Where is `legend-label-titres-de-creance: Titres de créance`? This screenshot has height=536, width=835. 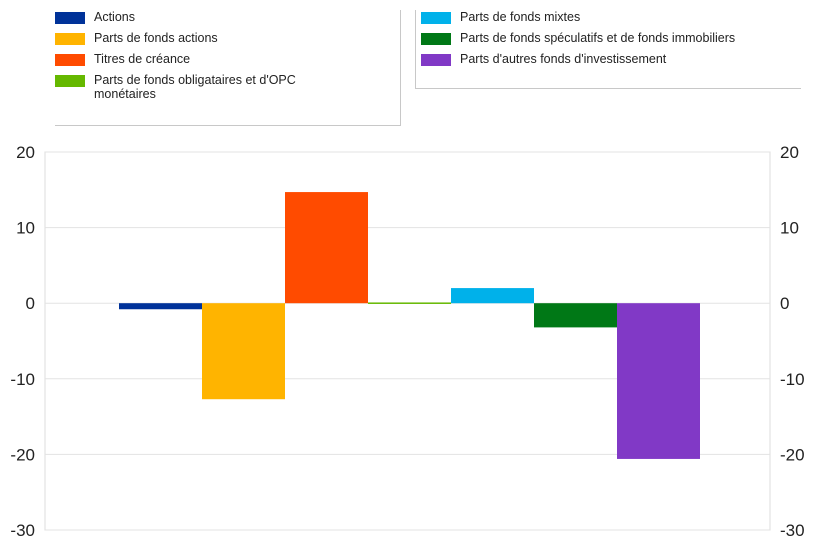 legend-label-titres-de-creance: Titres de créance is located at coordinates (142, 59).